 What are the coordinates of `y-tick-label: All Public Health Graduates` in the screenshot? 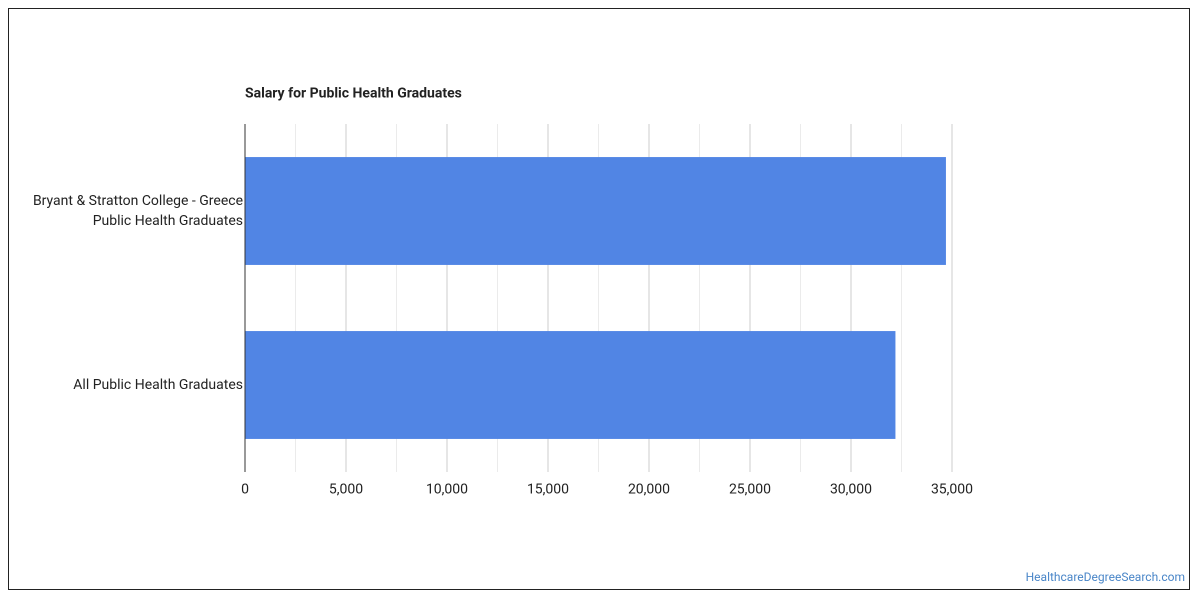 It's located at (158, 385).